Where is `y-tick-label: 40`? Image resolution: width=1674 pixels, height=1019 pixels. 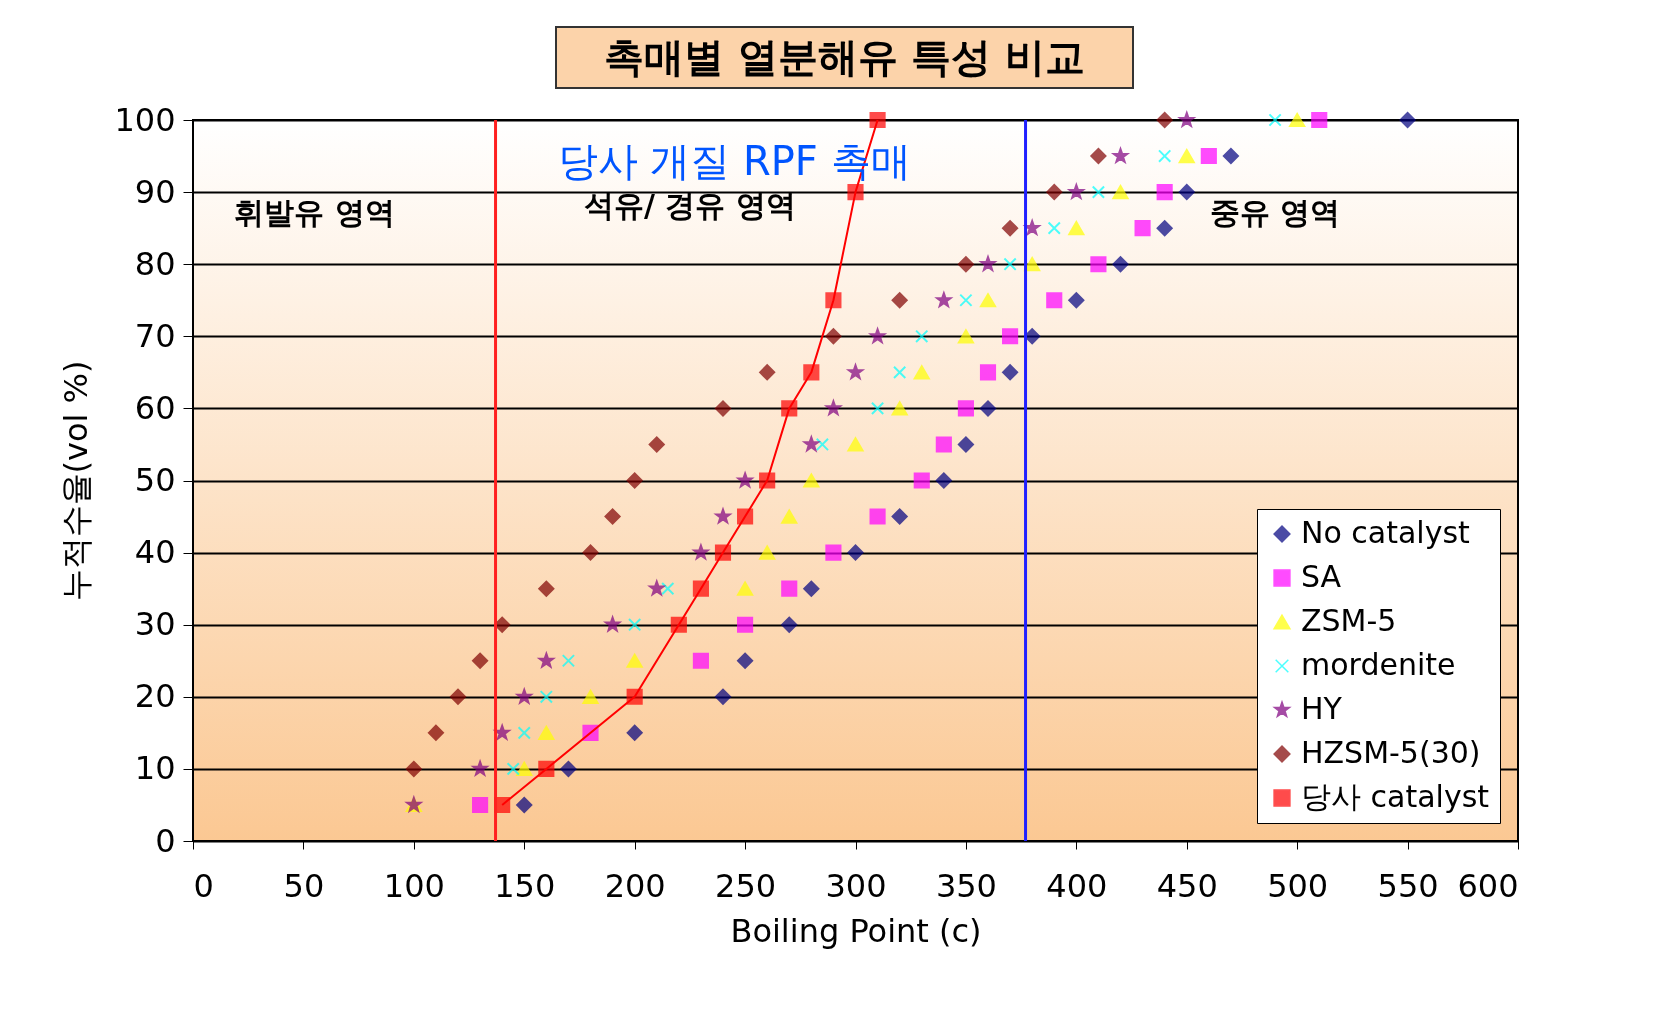 y-tick-label: 40 is located at coordinates (155, 552).